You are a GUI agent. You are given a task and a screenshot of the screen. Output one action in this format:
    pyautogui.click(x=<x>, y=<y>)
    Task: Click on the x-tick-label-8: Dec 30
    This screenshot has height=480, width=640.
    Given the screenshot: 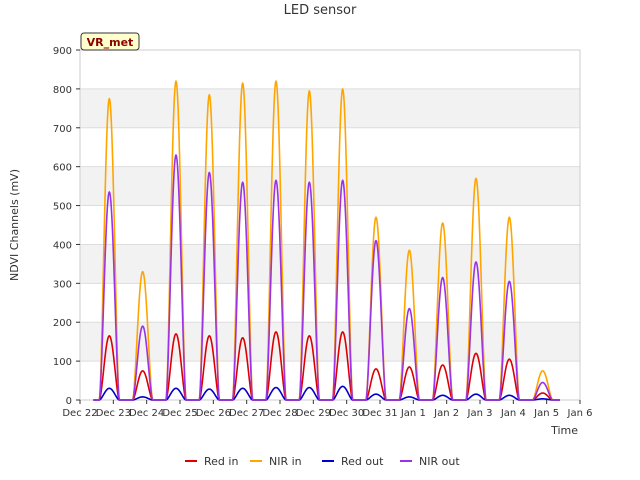 What is the action you would take?
    pyautogui.click(x=346, y=413)
    